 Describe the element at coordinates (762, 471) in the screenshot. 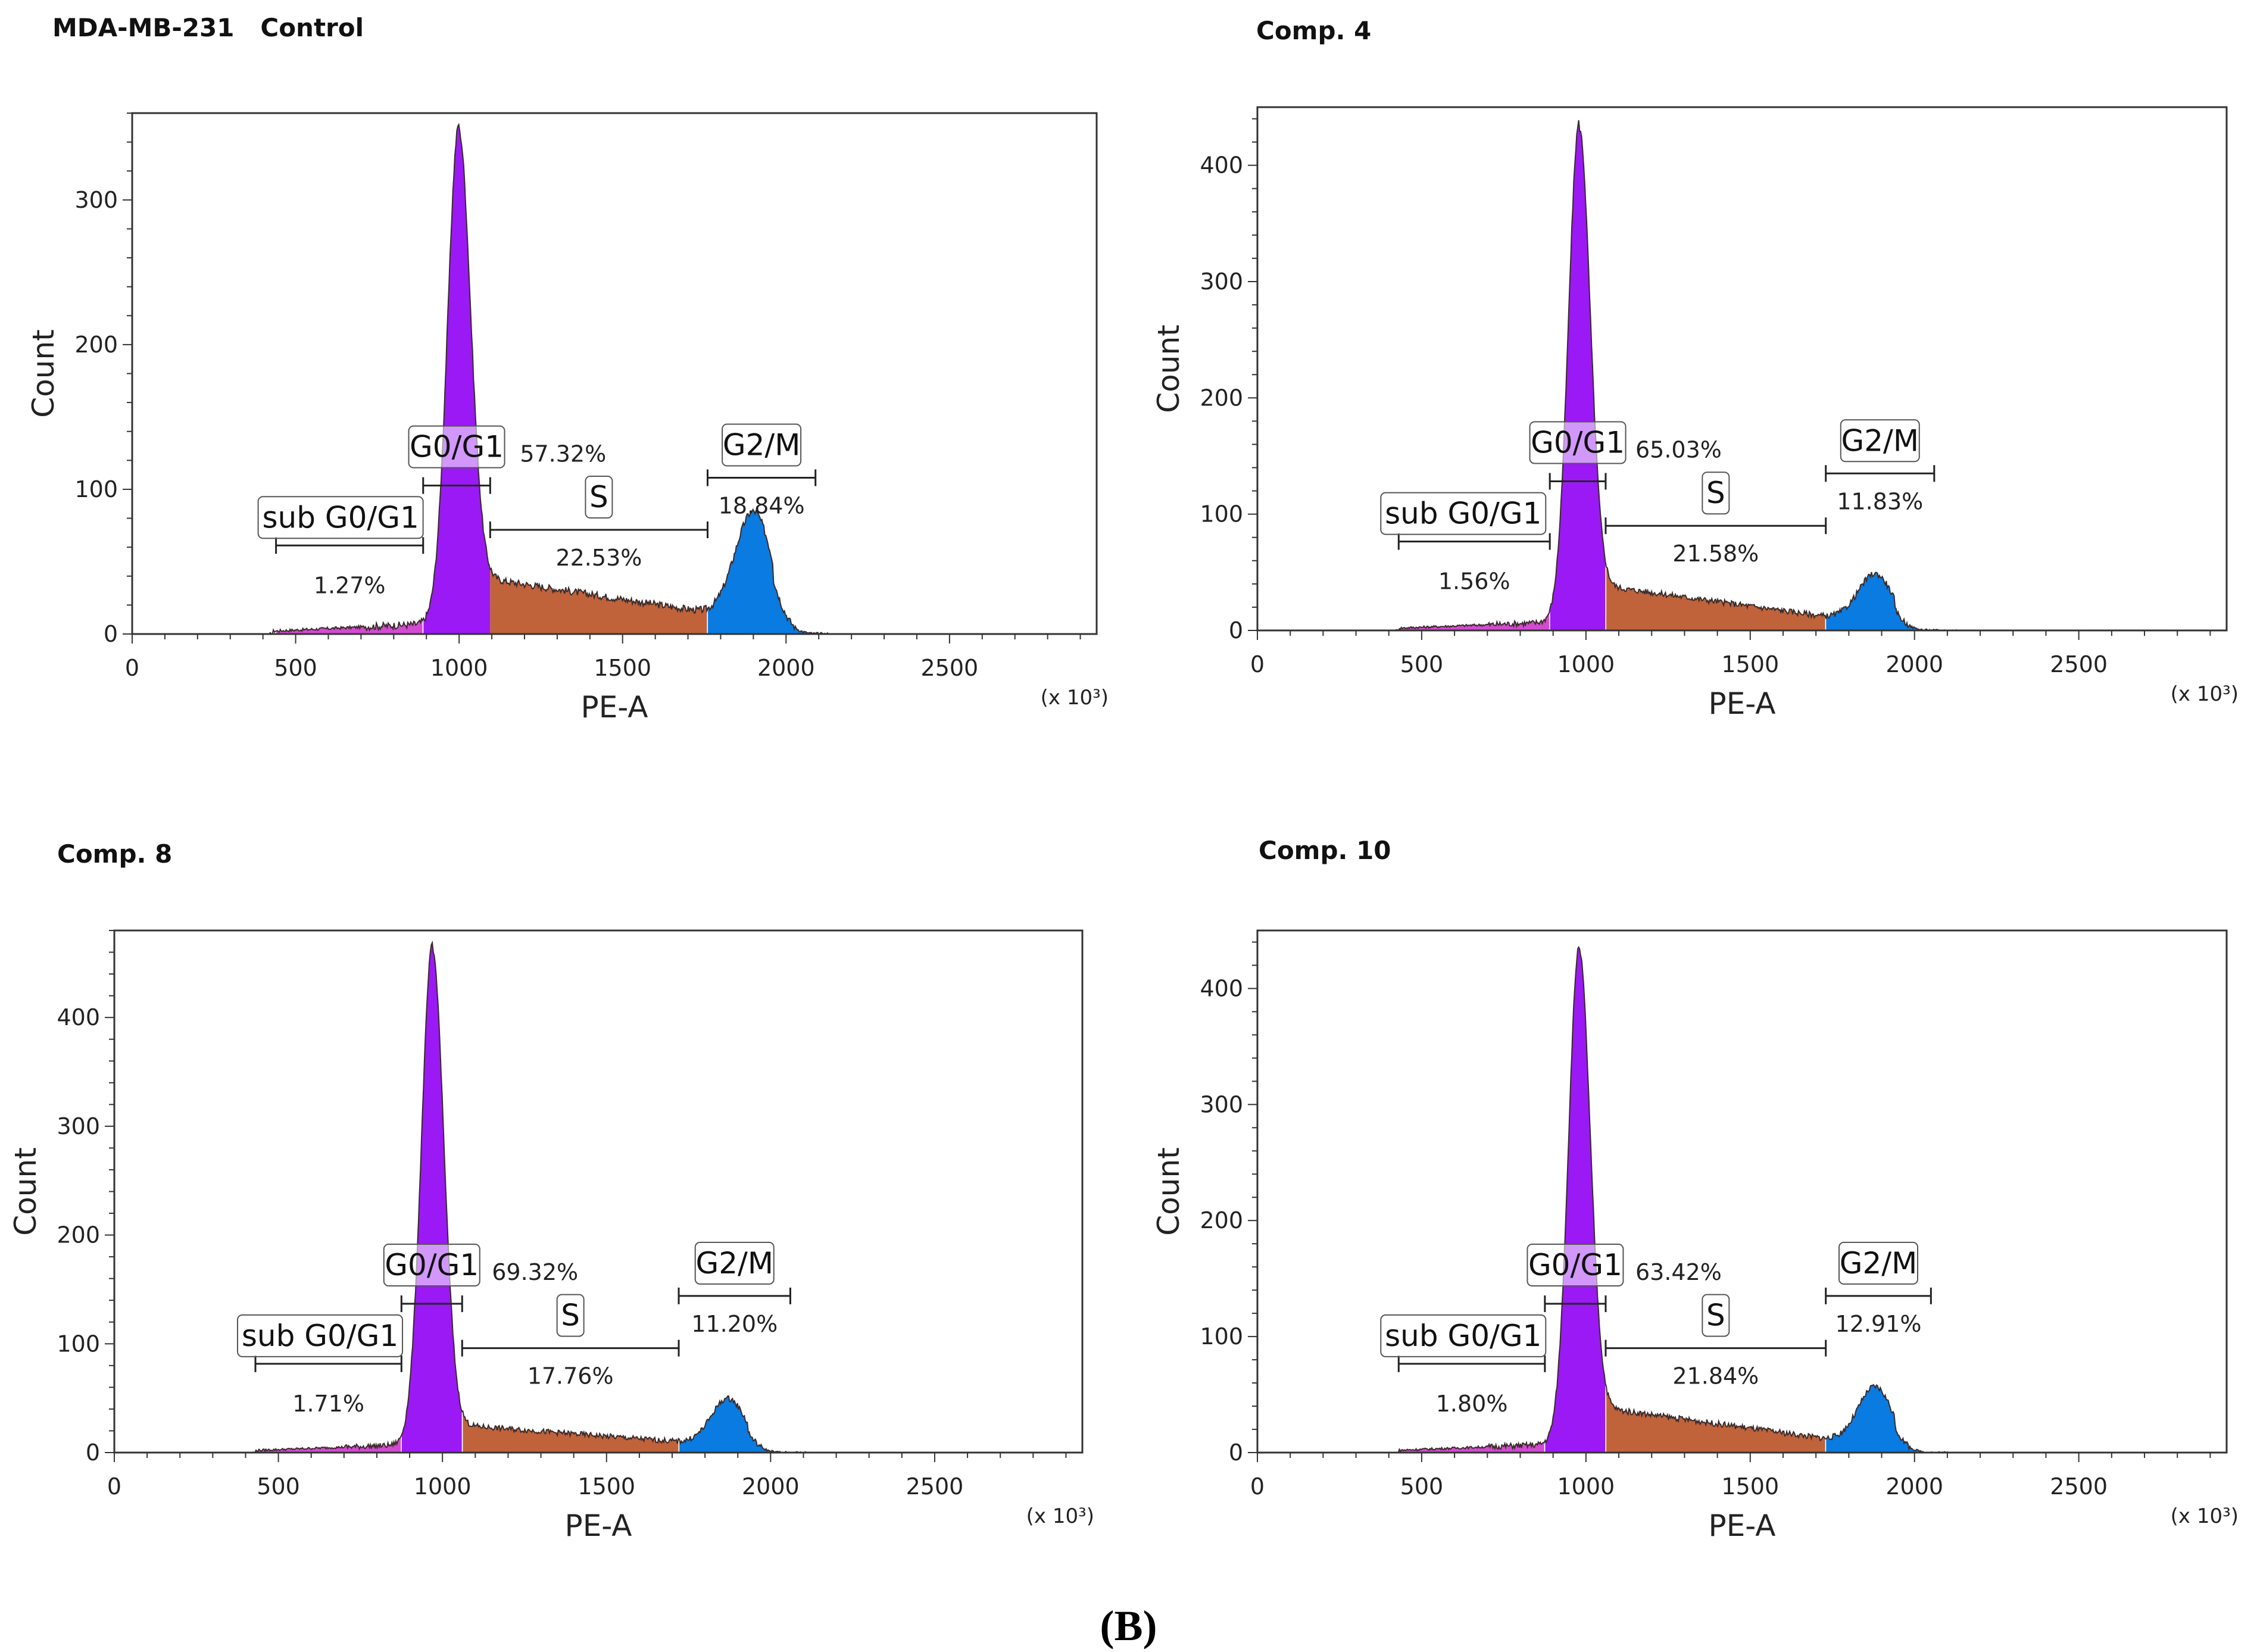

I see `gate-g2m: G2/M 18.84%` at that location.